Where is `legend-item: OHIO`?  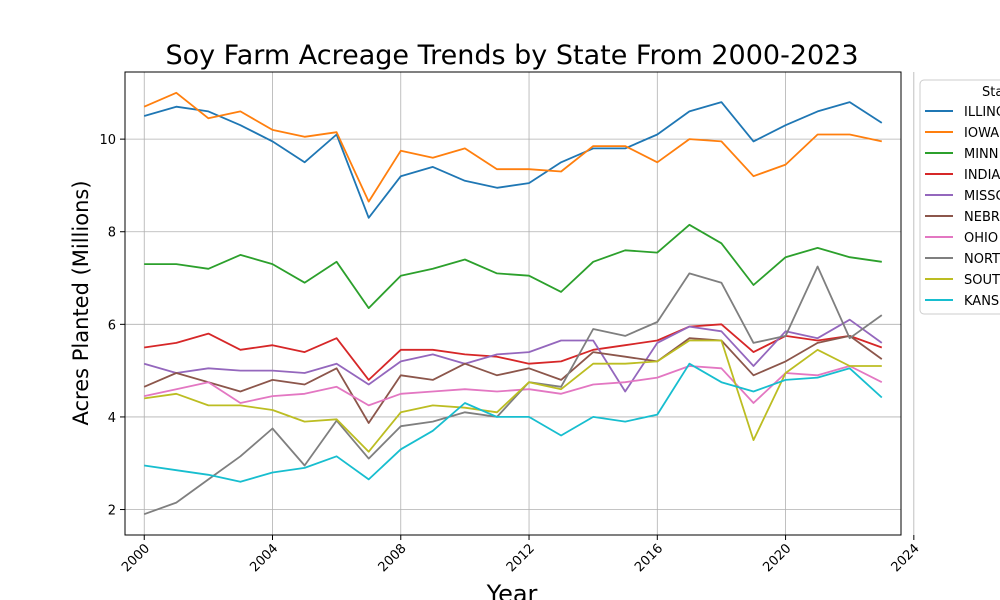
legend-item: OHIO is located at coordinates (961, 238).